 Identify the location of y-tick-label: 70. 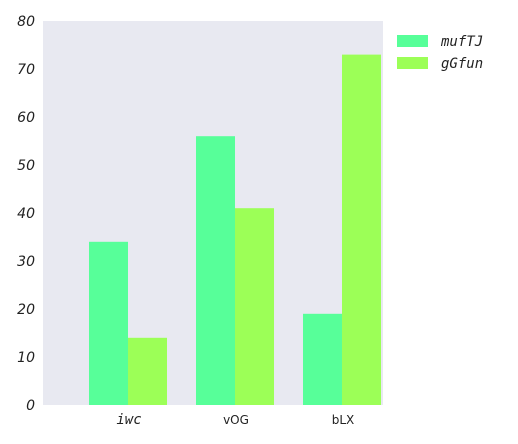
(26, 70).